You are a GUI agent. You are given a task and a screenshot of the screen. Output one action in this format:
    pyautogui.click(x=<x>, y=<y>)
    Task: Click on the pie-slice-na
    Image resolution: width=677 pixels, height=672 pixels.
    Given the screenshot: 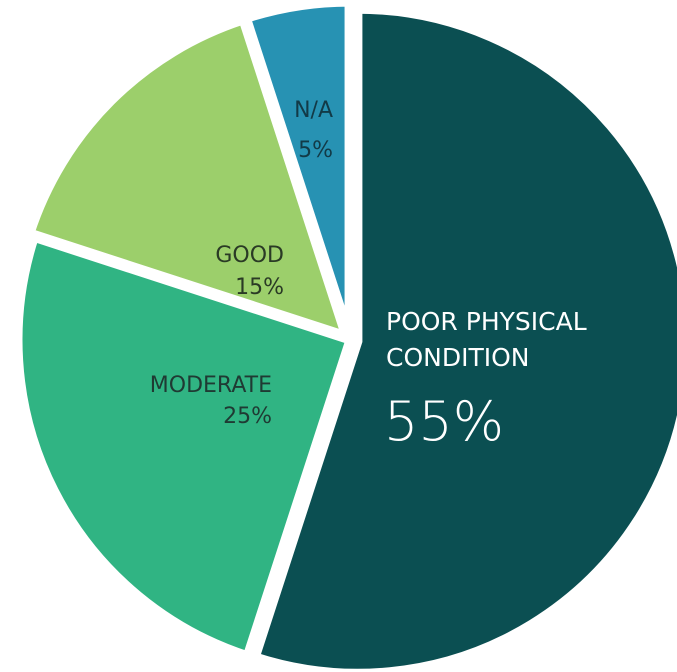 What is the action you would take?
    pyautogui.click(x=297, y=168)
    